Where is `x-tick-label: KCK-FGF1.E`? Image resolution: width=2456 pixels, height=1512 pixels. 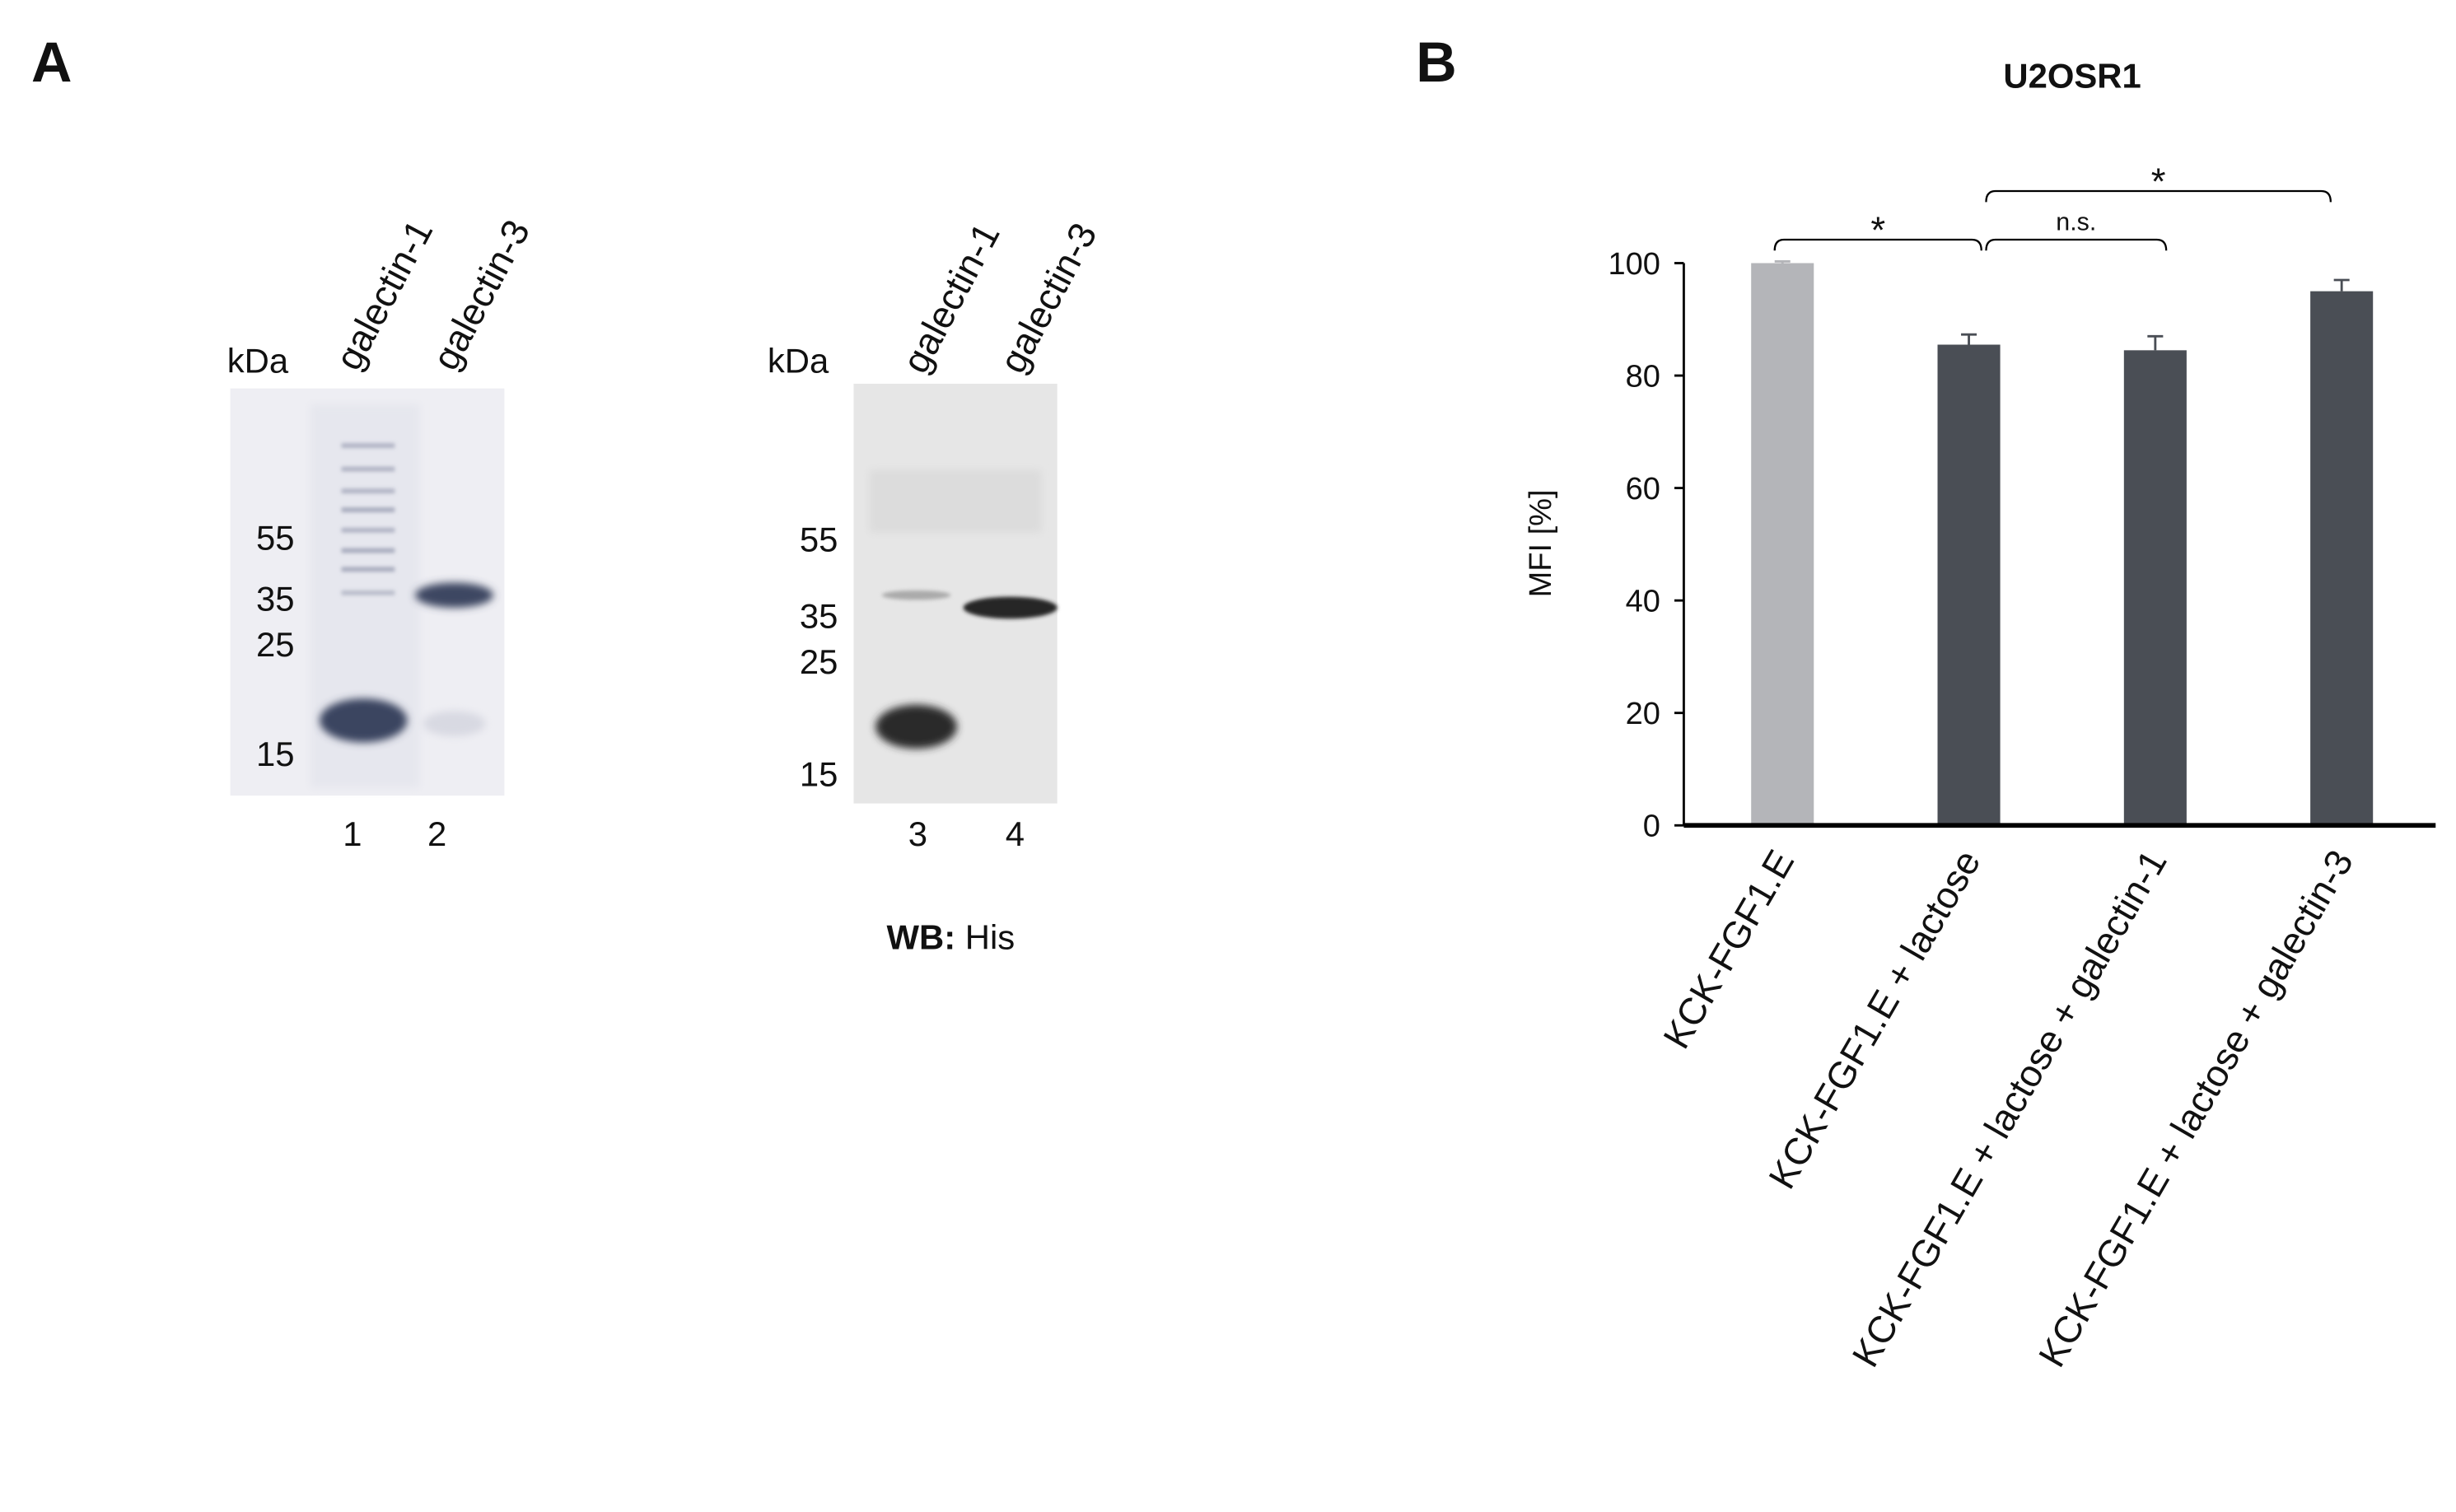 x-tick-label: KCK-FGF1.E is located at coordinates (1729, 949).